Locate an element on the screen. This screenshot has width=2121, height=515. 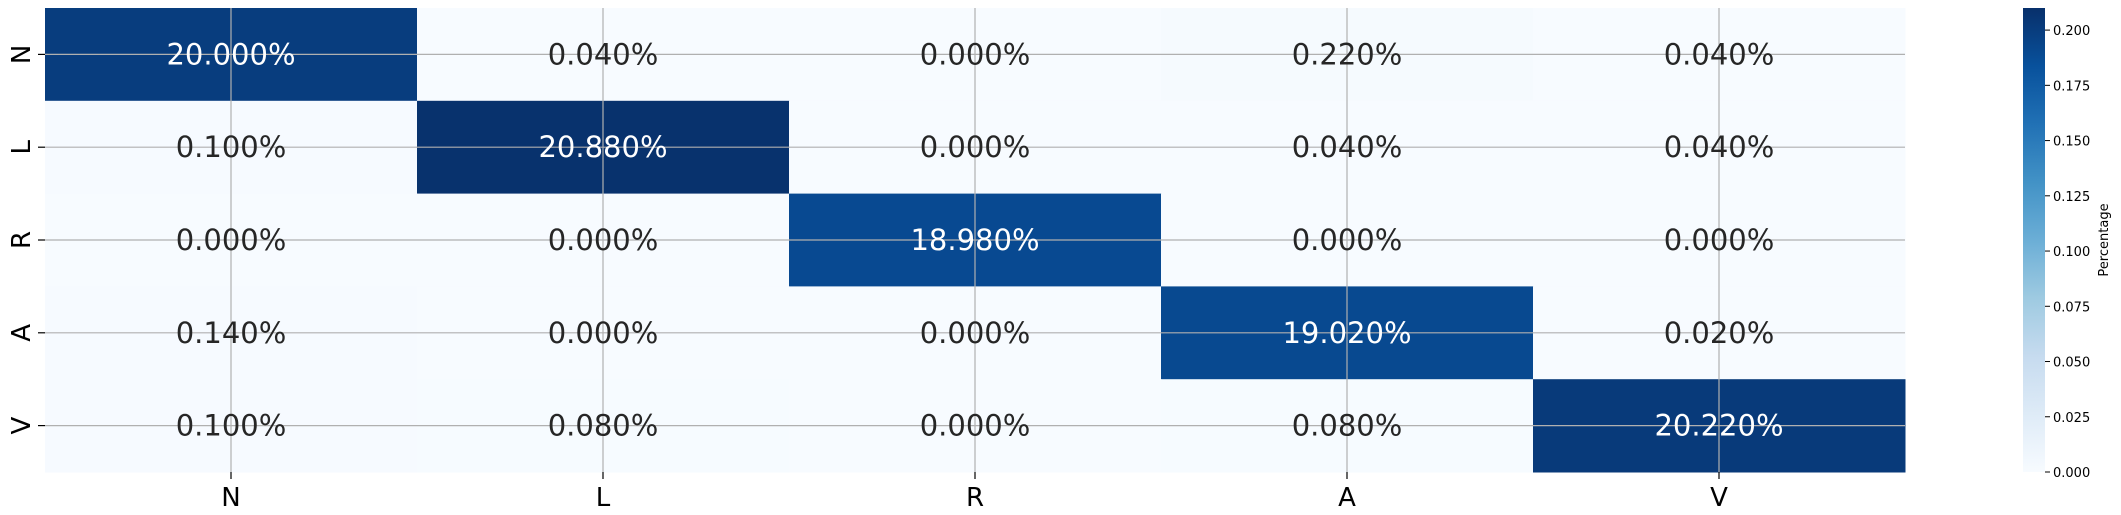
cell-label-V-L: 0.080% is located at coordinates (603, 426).